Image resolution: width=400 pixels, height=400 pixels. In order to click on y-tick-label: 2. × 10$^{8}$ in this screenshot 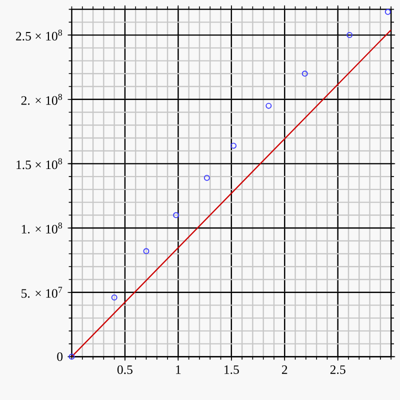, I will do `click(41, 99)`.